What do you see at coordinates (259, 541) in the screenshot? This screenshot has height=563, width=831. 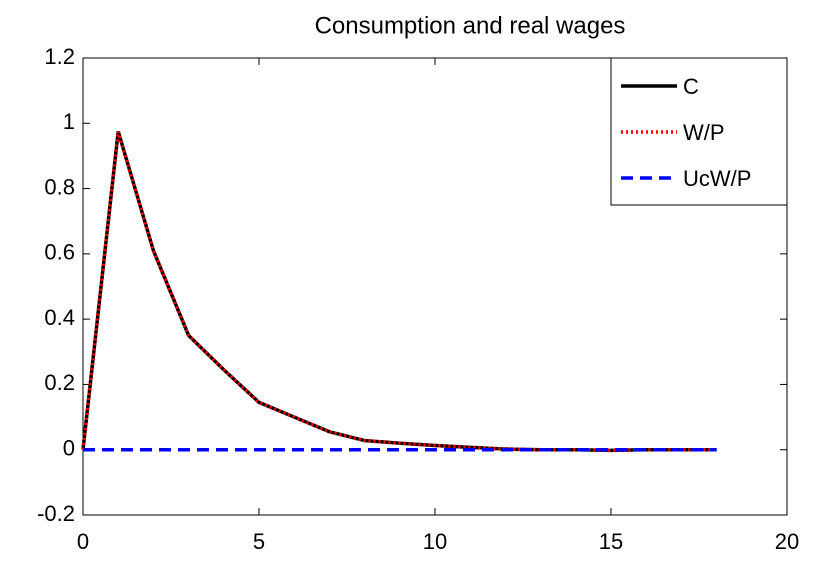 I see `x-tick-label: 5` at bounding box center [259, 541].